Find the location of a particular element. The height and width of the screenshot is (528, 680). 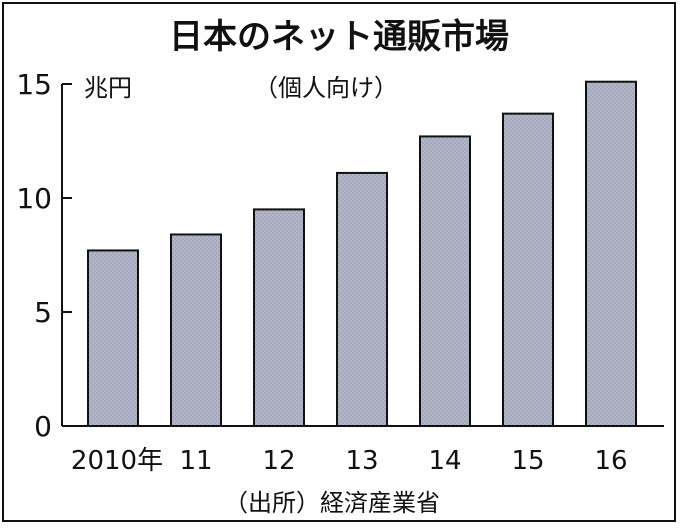

x-tick-label: 16 is located at coordinates (610, 461).